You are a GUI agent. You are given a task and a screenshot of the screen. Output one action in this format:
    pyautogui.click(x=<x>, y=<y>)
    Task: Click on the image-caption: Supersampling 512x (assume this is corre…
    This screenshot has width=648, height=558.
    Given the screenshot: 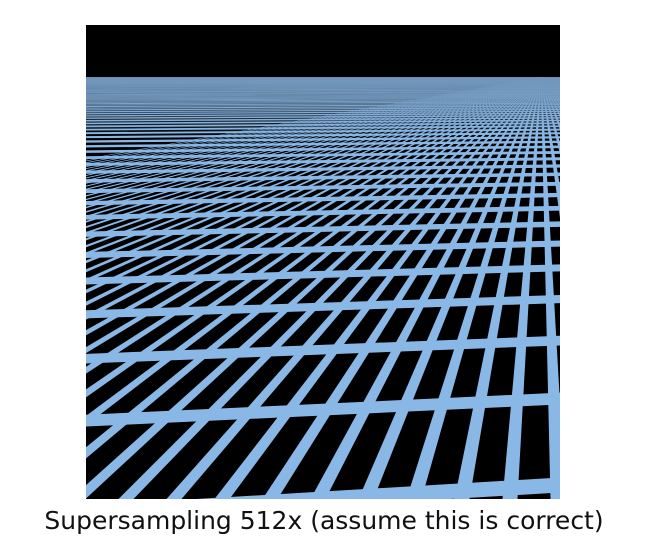 What is the action you would take?
    pyautogui.click(x=324, y=520)
    